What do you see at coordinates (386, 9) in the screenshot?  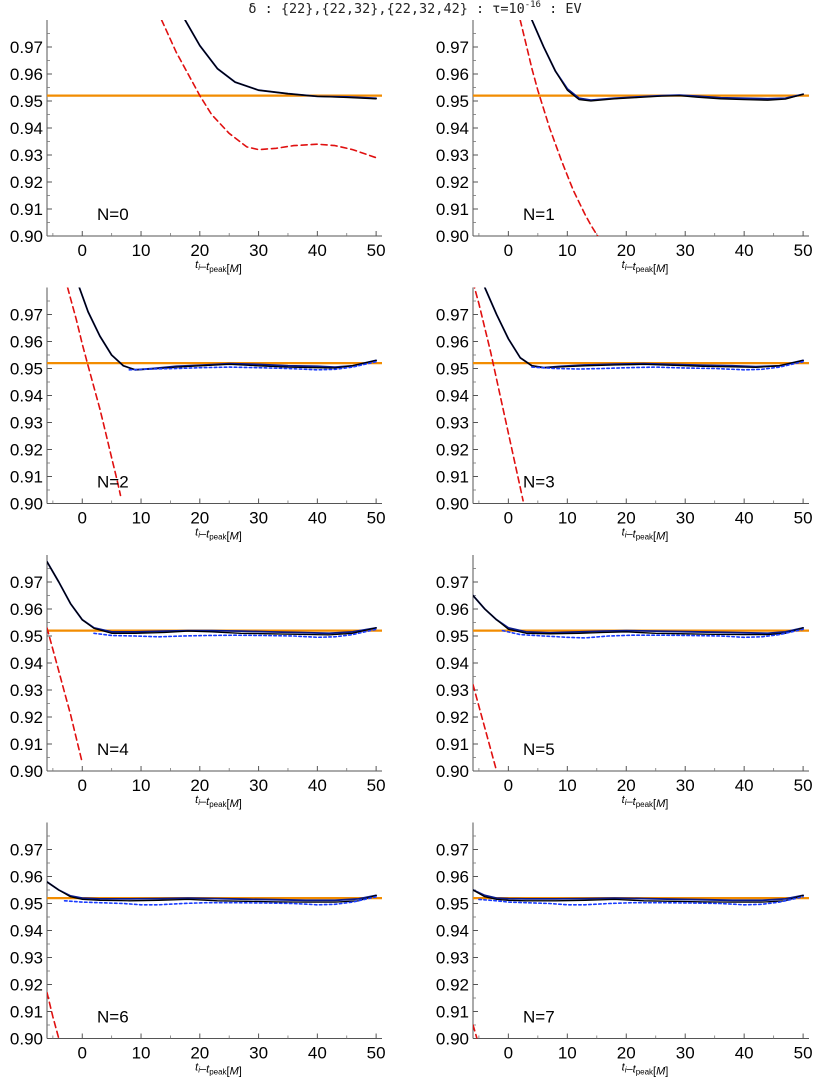 I see `figure-title-prefix: δ : {22},{22,32},{22,32,42} : τ=10` at bounding box center [386, 9].